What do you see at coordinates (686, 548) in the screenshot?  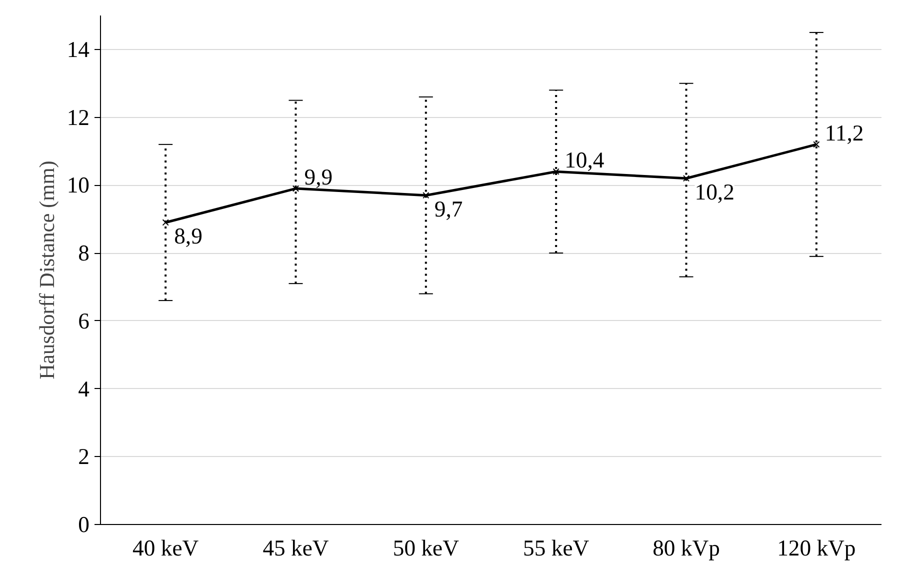 I see `x-tick-label: 80 kVp` at bounding box center [686, 548].